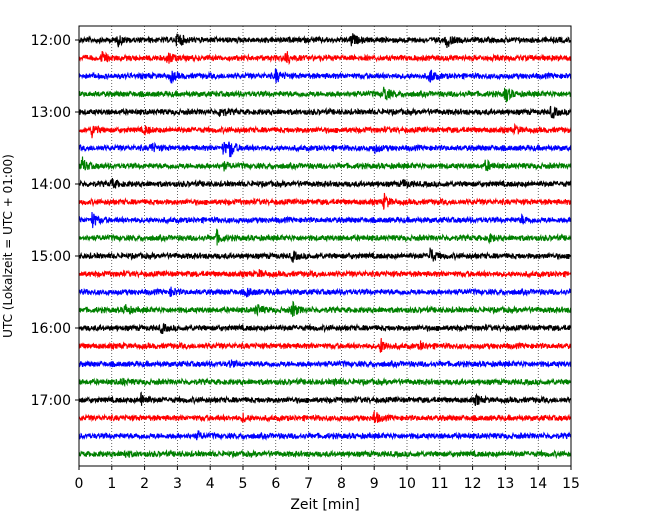 This screenshot has width=650, height=520. Describe the element at coordinates (51, 401) in the screenshot. I see `y-tick-label: 17:00` at that location.